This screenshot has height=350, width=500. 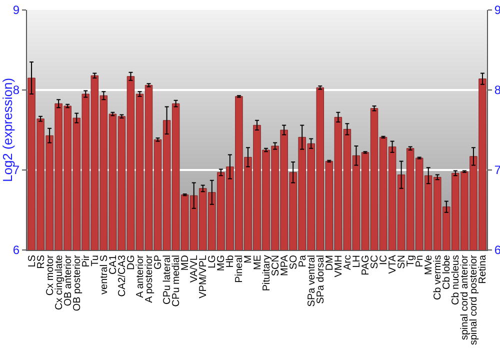 What do you see at coordinates (402, 262) in the screenshot?
I see `x-tick-label: SN` at bounding box center [402, 262].